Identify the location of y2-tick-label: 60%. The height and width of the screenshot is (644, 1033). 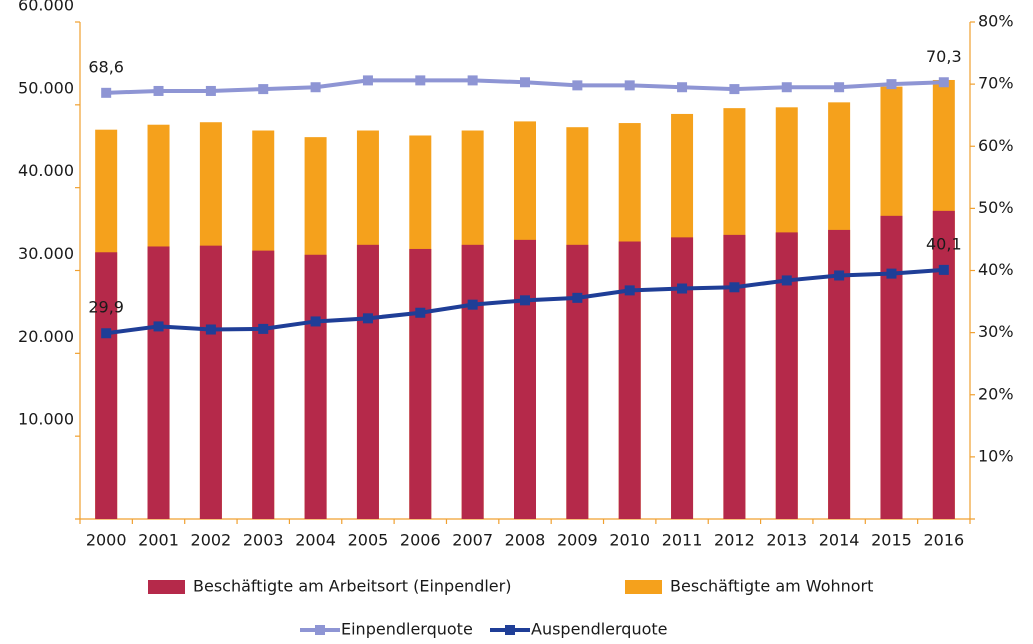
(996, 145).